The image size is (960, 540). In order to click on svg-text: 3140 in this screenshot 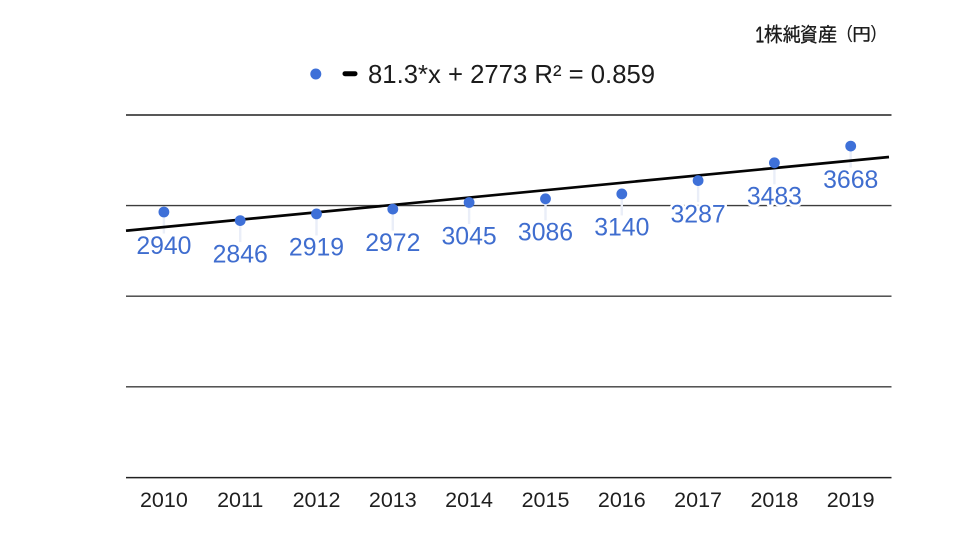, I will do `click(621, 228)`.